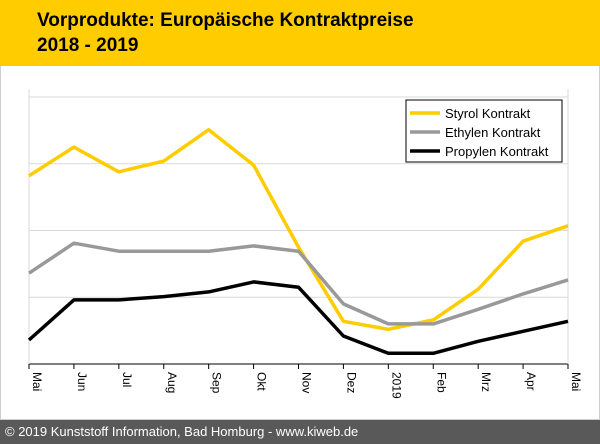 The image size is (600, 444). What do you see at coordinates (88, 45) in the screenshot?
I see `chart-subtitle: 2018 - 2019` at bounding box center [88, 45].